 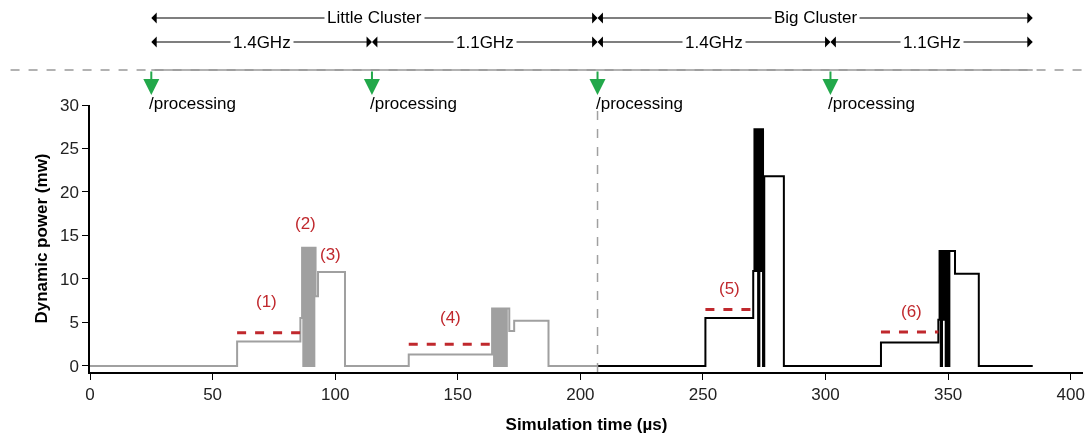 What do you see at coordinates (825, 395) in the screenshot?
I see `x-tick-label: 300` at bounding box center [825, 395].